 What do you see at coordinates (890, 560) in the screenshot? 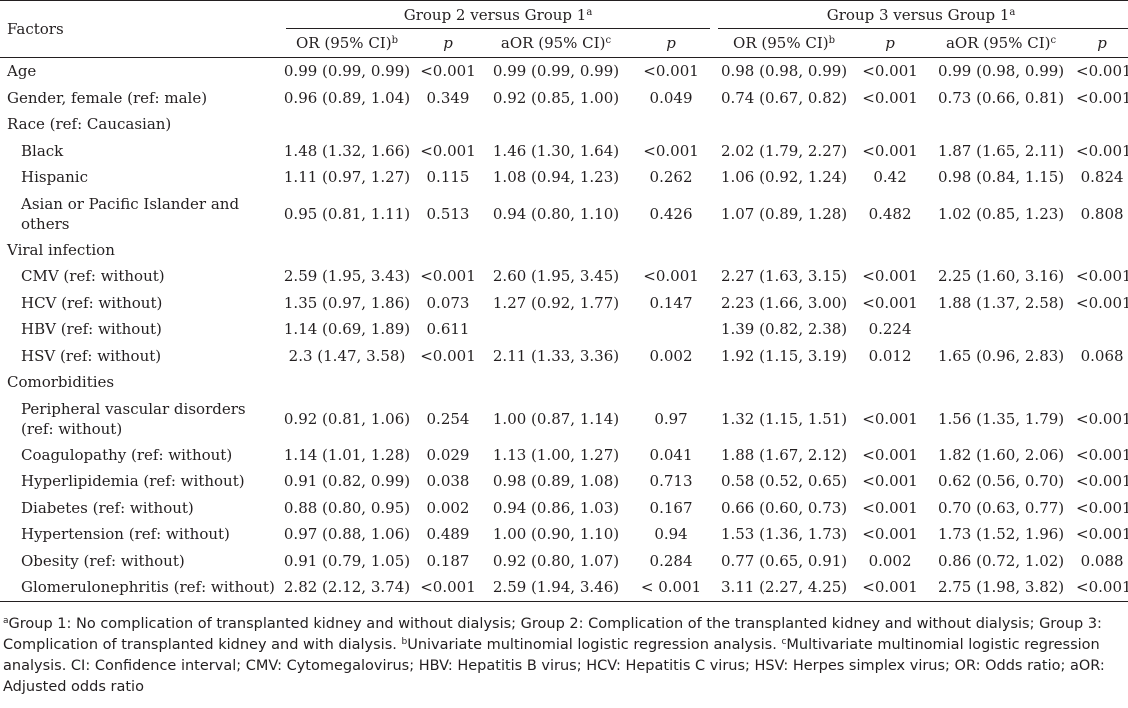
I see `g3-p-cell: 0.002` at bounding box center [890, 560].